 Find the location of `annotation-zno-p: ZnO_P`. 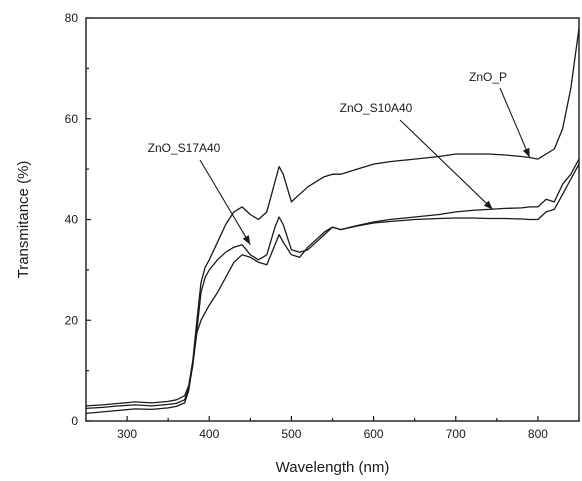

annotation-zno-p: ZnO_P is located at coordinates (500, 114).